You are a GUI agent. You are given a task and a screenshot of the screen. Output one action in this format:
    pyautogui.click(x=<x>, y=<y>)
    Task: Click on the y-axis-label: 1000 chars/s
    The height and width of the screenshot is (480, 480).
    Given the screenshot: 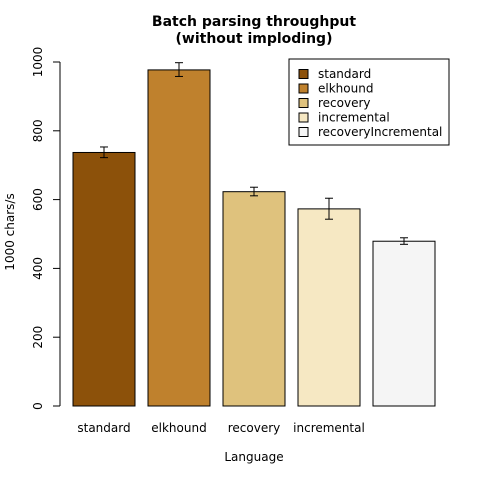 What is the action you would take?
    pyautogui.click(x=10, y=231)
    